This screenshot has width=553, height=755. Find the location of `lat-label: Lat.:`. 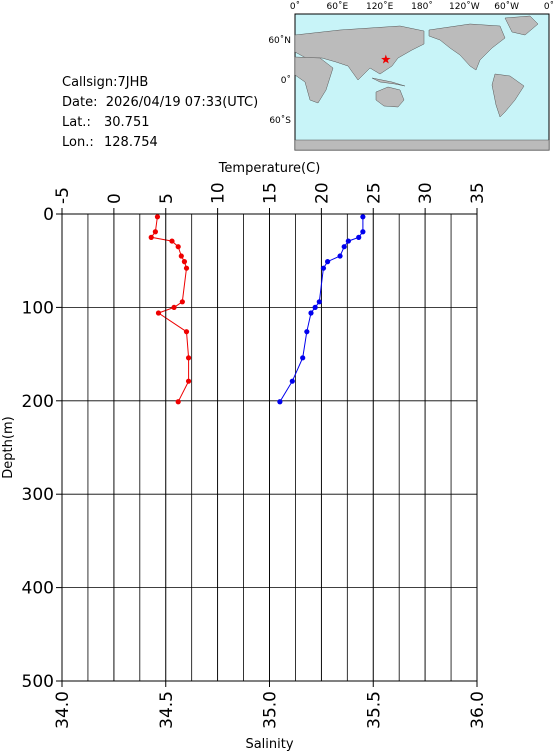

lat-label: Lat.: is located at coordinates (76, 122).